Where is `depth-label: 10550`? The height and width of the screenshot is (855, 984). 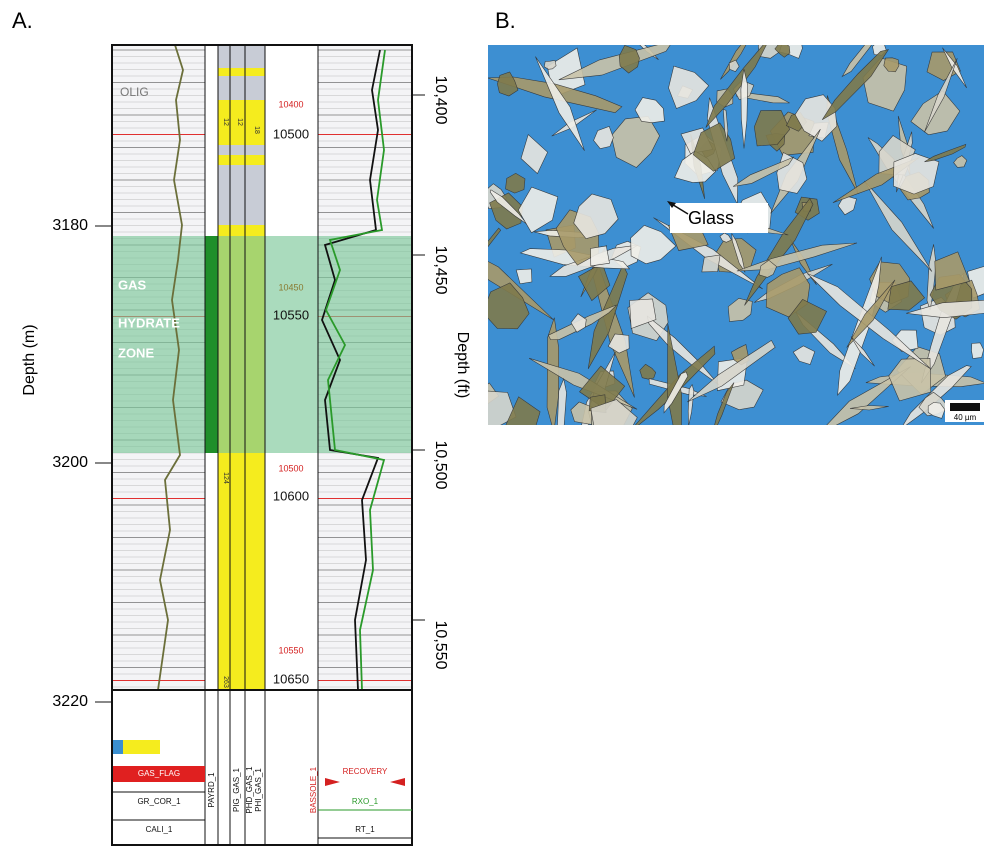 depth-label: 10550 is located at coordinates (291, 314).